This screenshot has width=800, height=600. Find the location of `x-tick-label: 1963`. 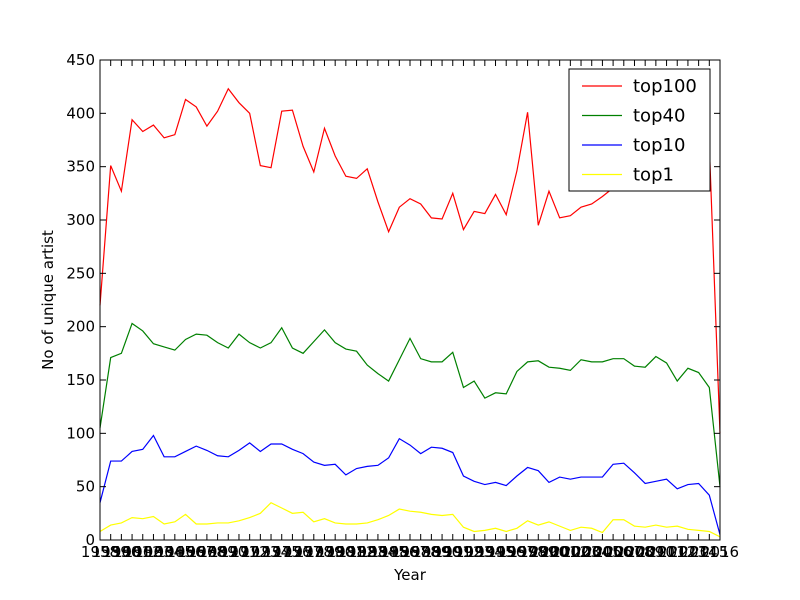

x-tick-label: 1963 is located at coordinates (153, 552).